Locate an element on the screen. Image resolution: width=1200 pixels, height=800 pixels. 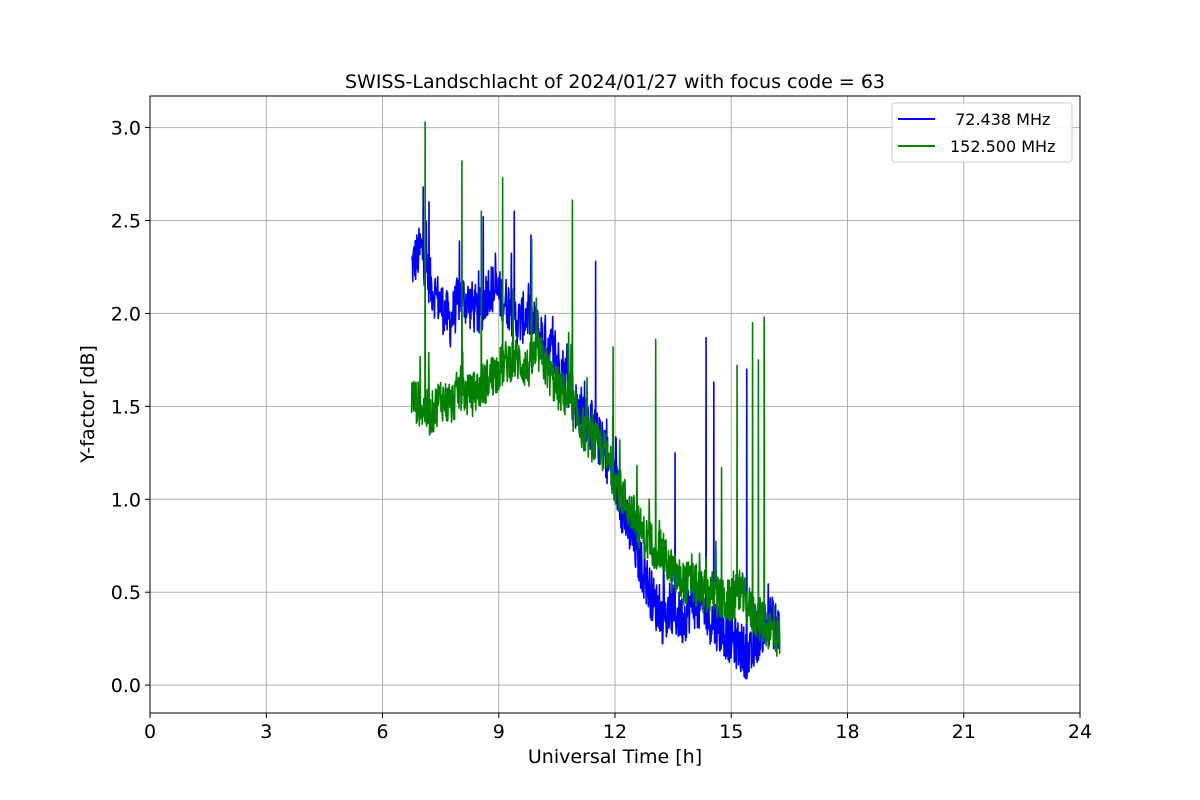
y-axis-label: Y-factor [dB] is located at coordinates (88, 404).